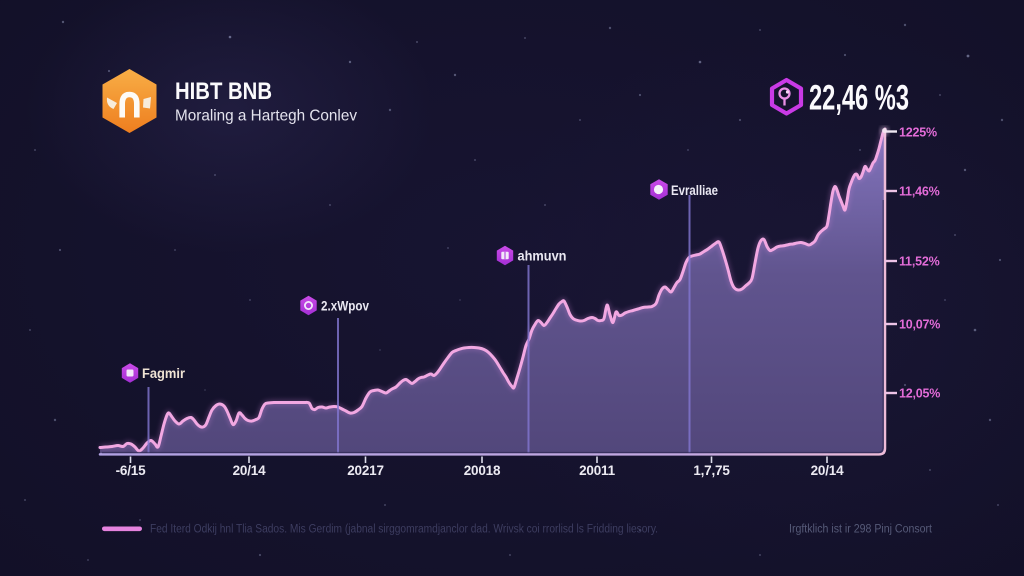 This screenshot has height=576, width=1024. I want to click on svg-text: 12,05%, so click(919, 394).